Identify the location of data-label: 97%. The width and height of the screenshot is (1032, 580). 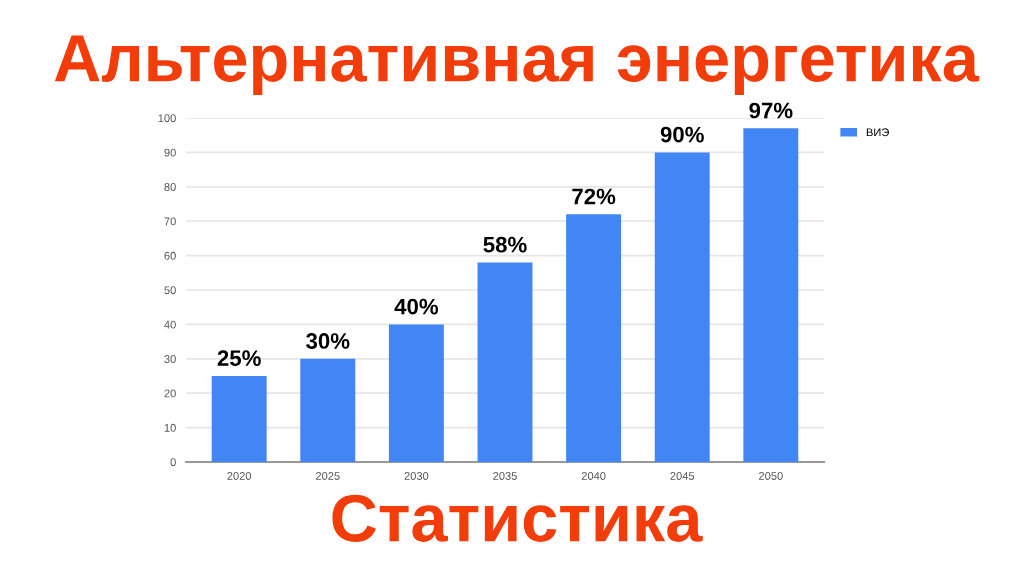
(771, 110).